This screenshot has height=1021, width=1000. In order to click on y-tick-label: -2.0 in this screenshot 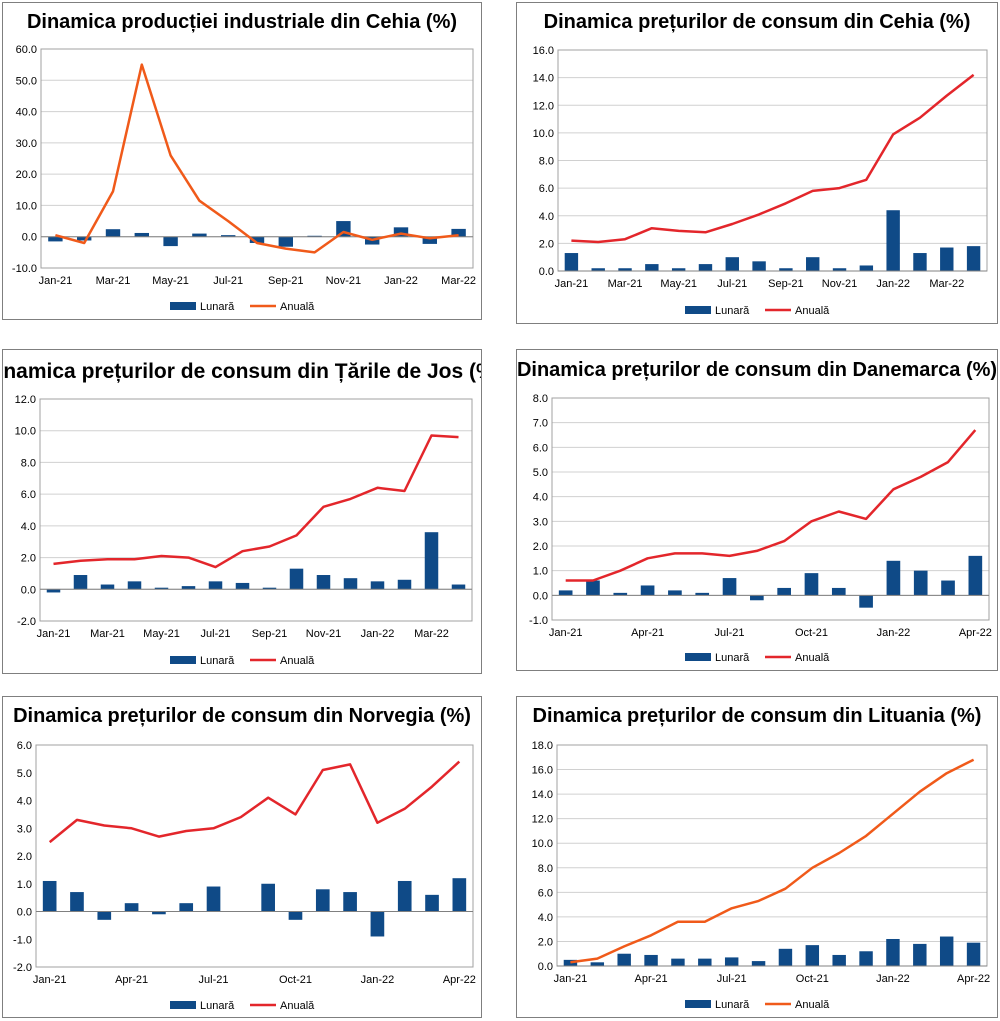, I will do `click(22, 968)`.